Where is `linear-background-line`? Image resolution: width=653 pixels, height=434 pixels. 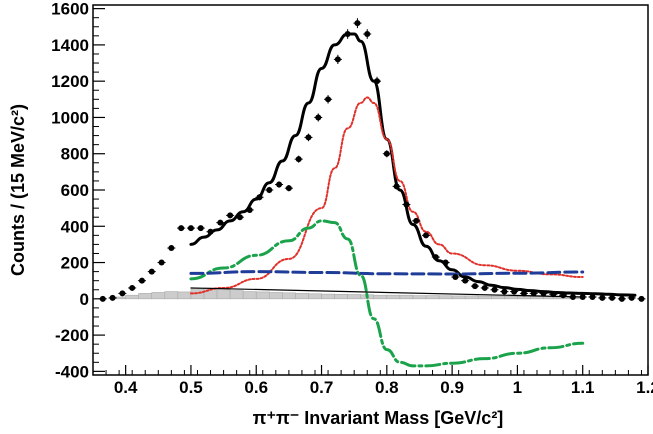
linear-background-line is located at coordinates (387, 292).